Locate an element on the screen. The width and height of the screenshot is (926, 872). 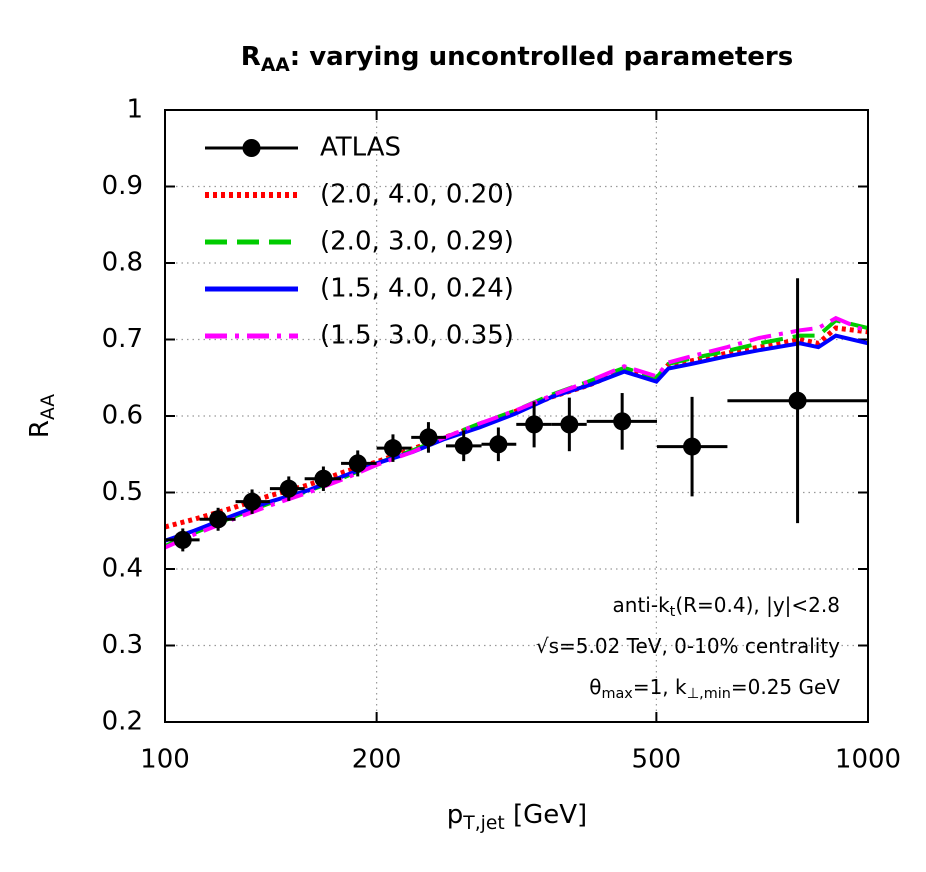
text-part: p is located at coordinates (455, 815).